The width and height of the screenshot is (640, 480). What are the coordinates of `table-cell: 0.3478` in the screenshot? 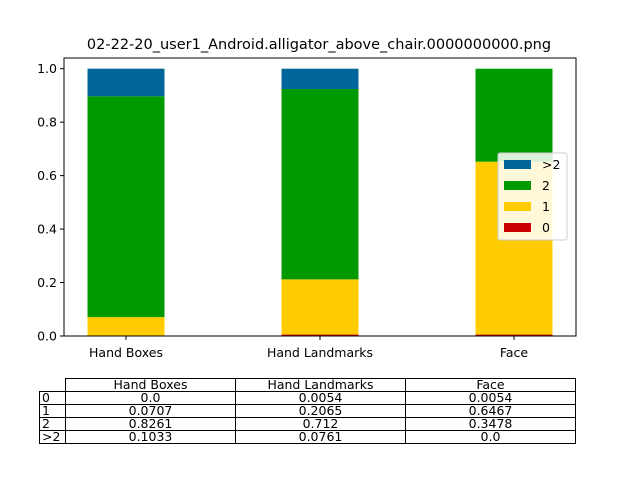 It's located at (490, 424).